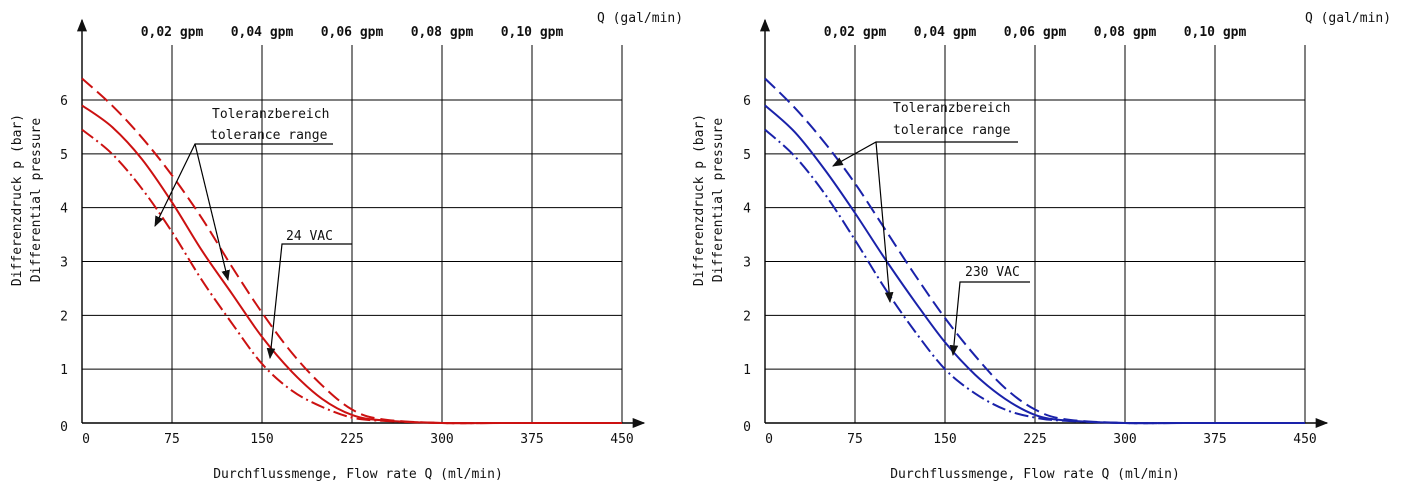 The height and width of the screenshot is (486, 1412). I want to click on x-ticks-230vac: 0 75 150 225 300 375 450, so click(1041, 439).